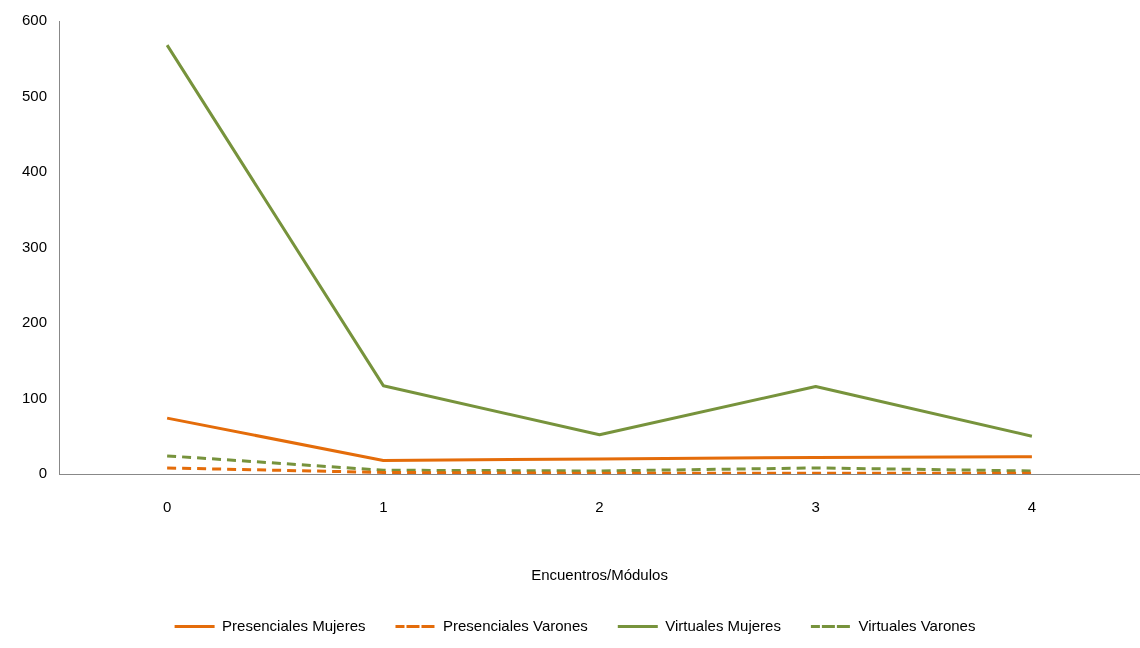 The width and height of the screenshot is (1140, 648). Describe the element at coordinates (599, 575) in the screenshot. I see `x-axis-title: Encuentros/Módulos` at that location.